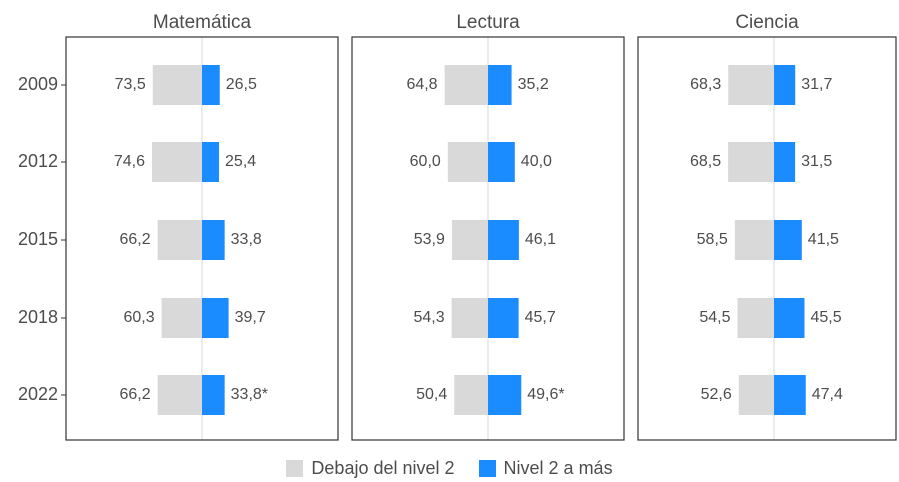  Describe the element at coordinates (558, 467) in the screenshot. I see `legend-label-above: Nivel 2 a más` at that location.